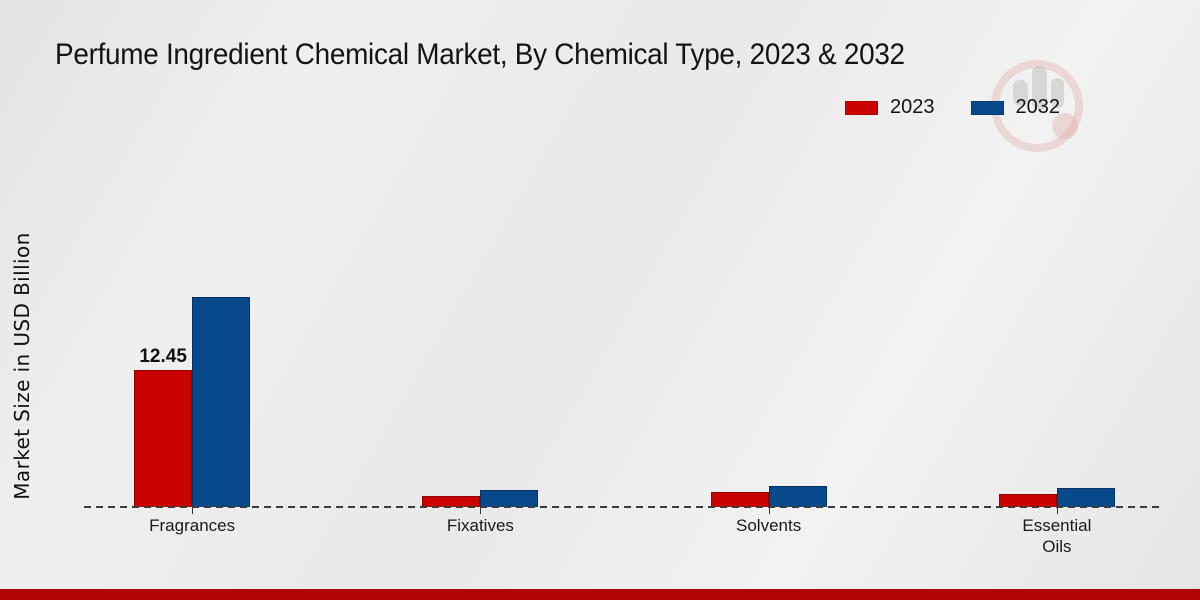 The image size is (1200, 600). I want to click on y-axis-label: Market Size in USD Billion, so click(22, 366).